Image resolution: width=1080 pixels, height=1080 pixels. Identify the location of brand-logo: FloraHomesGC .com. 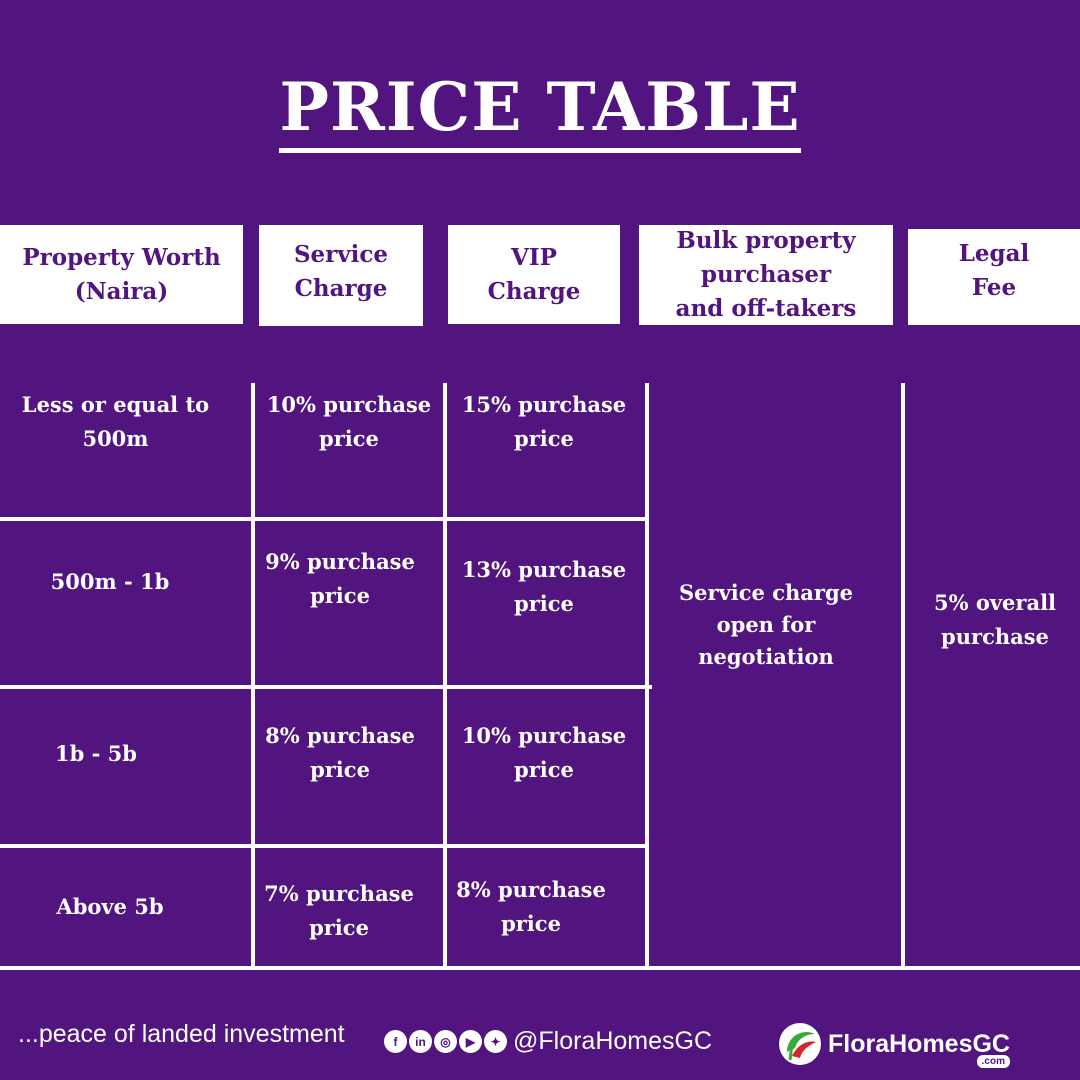
(892, 1044).